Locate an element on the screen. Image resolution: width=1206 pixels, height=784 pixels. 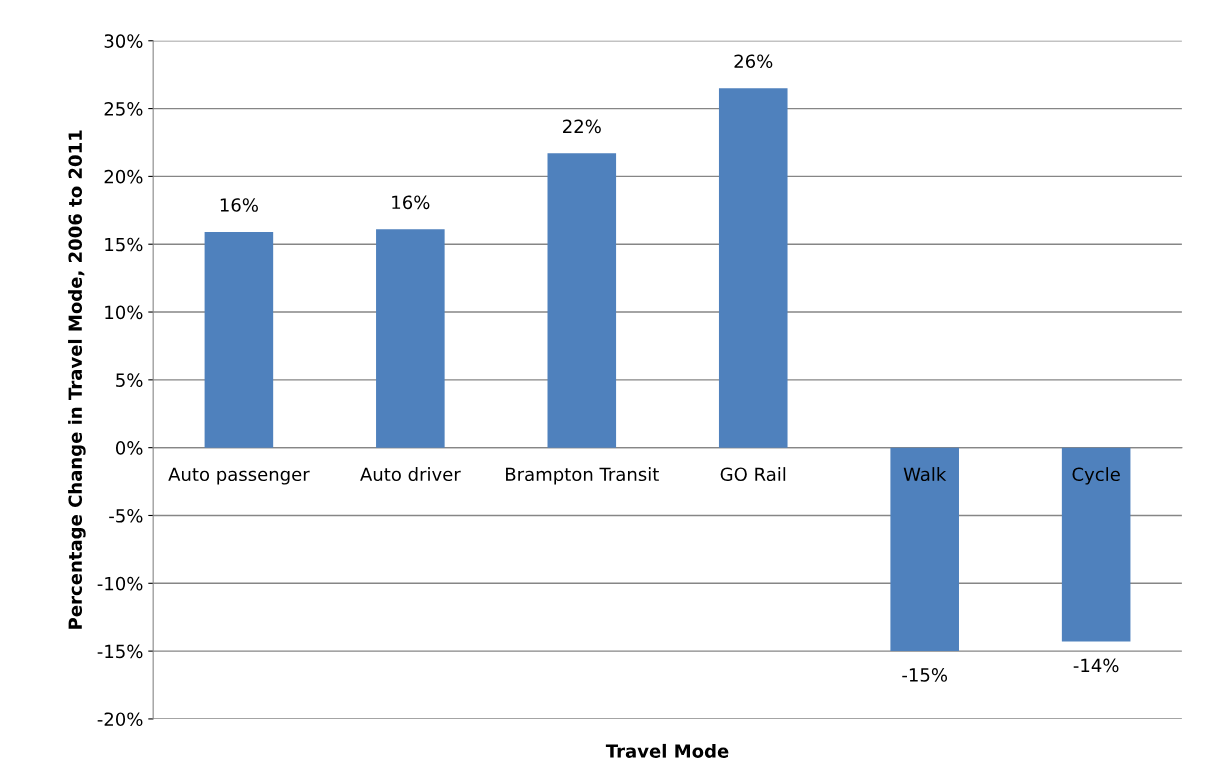
x-tick-label: Brampton Transit is located at coordinates (582, 476).